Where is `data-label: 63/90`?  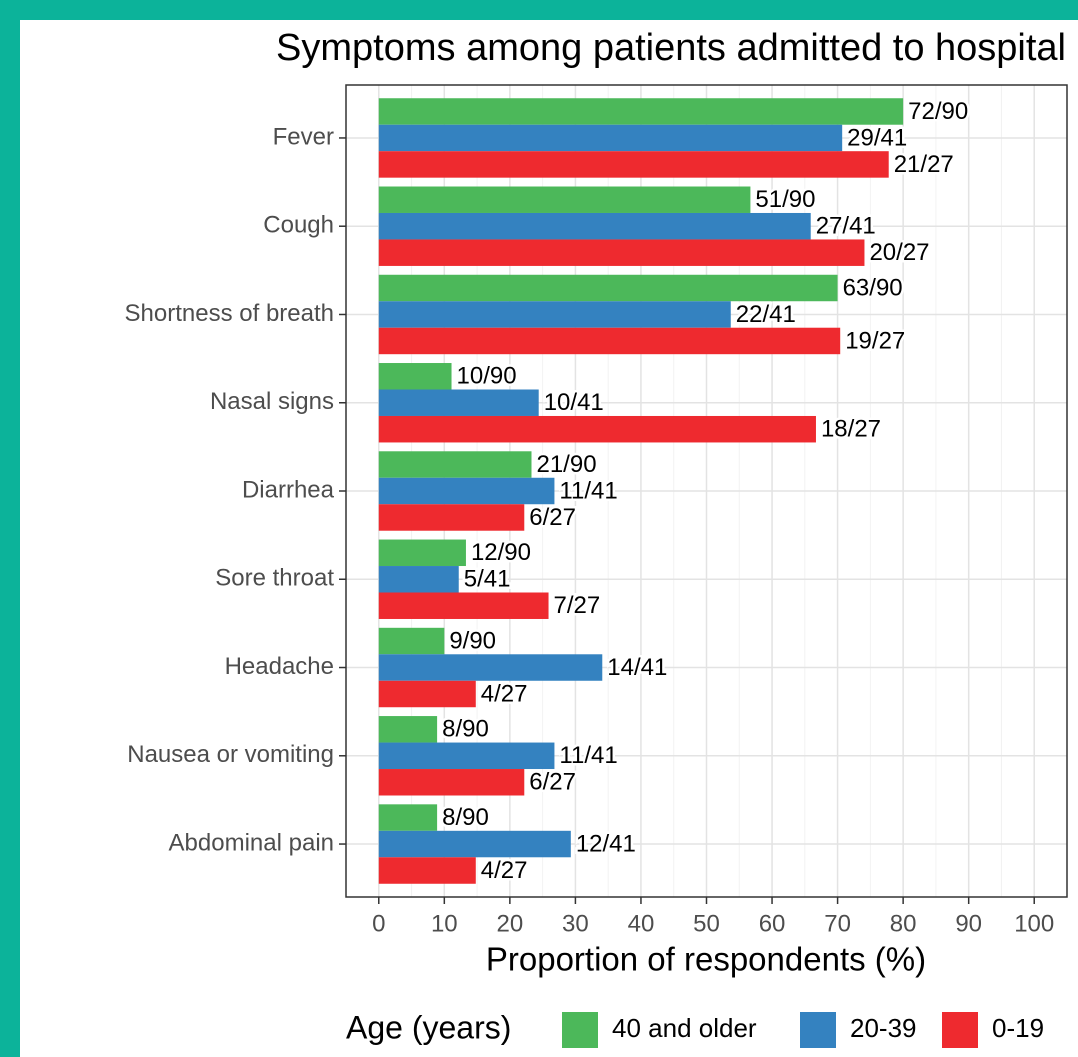 data-label: 63/90 is located at coordinates (873, 287).